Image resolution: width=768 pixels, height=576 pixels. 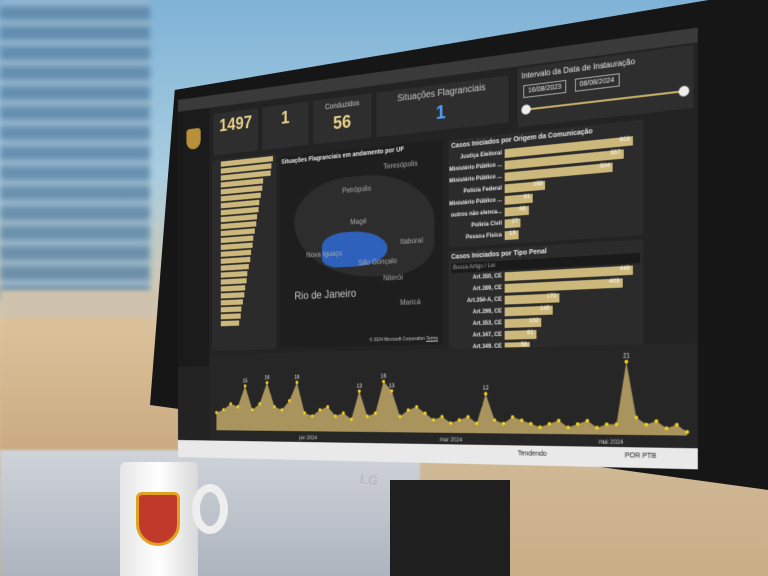 What do you see at coordinates (487, 277) in the screenshot?
I see `bar-label: Art.350, CE` at bounding box center [487, 277].